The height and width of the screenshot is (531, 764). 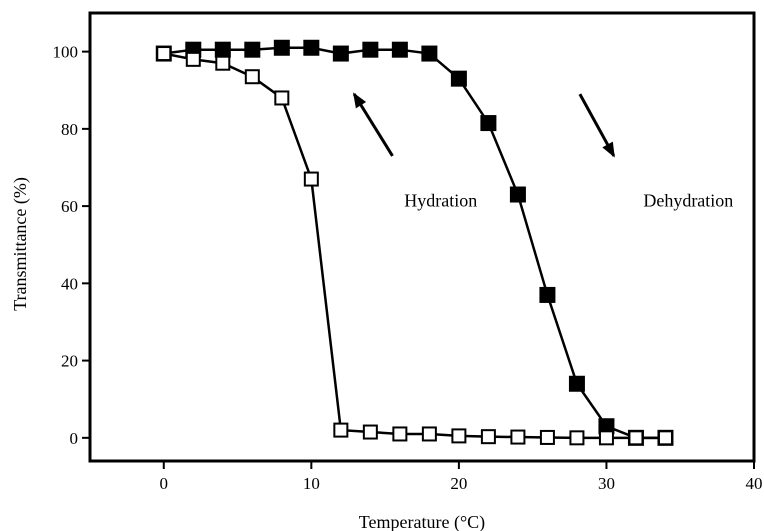 I want to click on annotation-label-1: Hydration, so click(x=440, y=200).